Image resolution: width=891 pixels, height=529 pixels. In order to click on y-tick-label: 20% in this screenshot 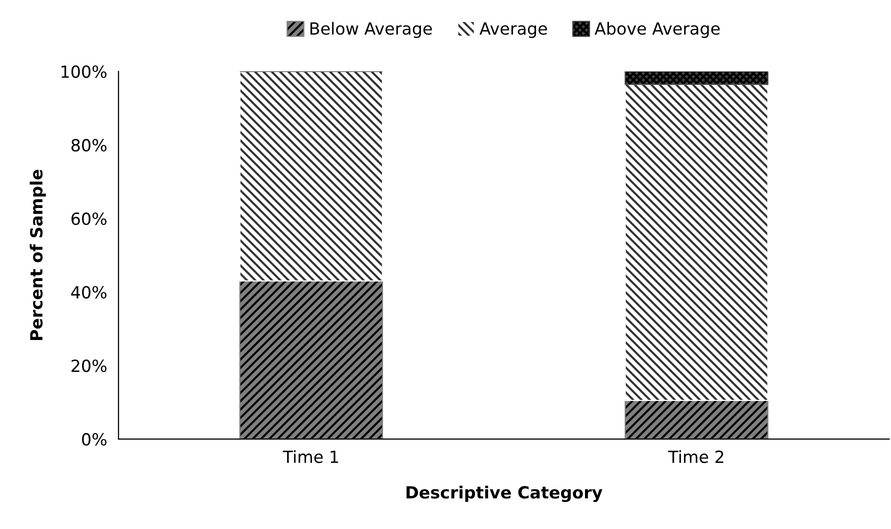, I will do `click(89, 366)`.